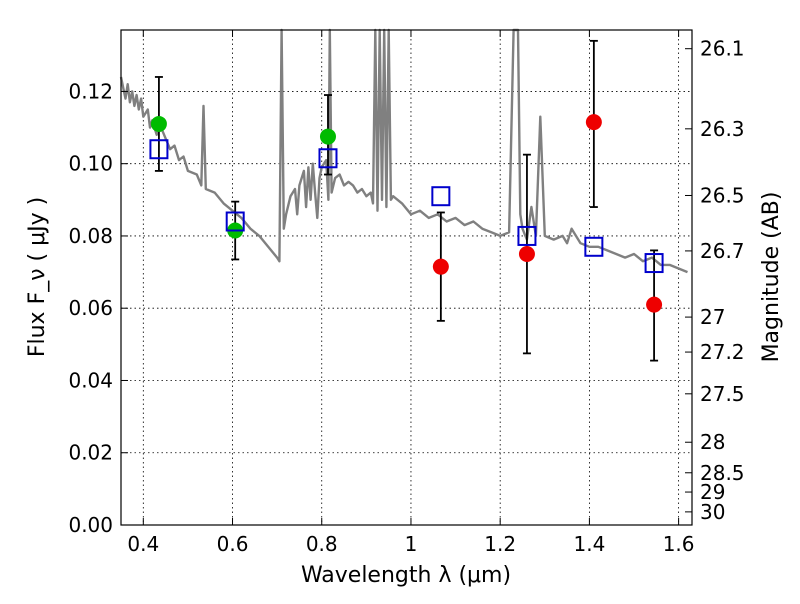 This screenshot has width=800, height=604. I want to click on y-tick-label: 0.12, so click(90, 91).